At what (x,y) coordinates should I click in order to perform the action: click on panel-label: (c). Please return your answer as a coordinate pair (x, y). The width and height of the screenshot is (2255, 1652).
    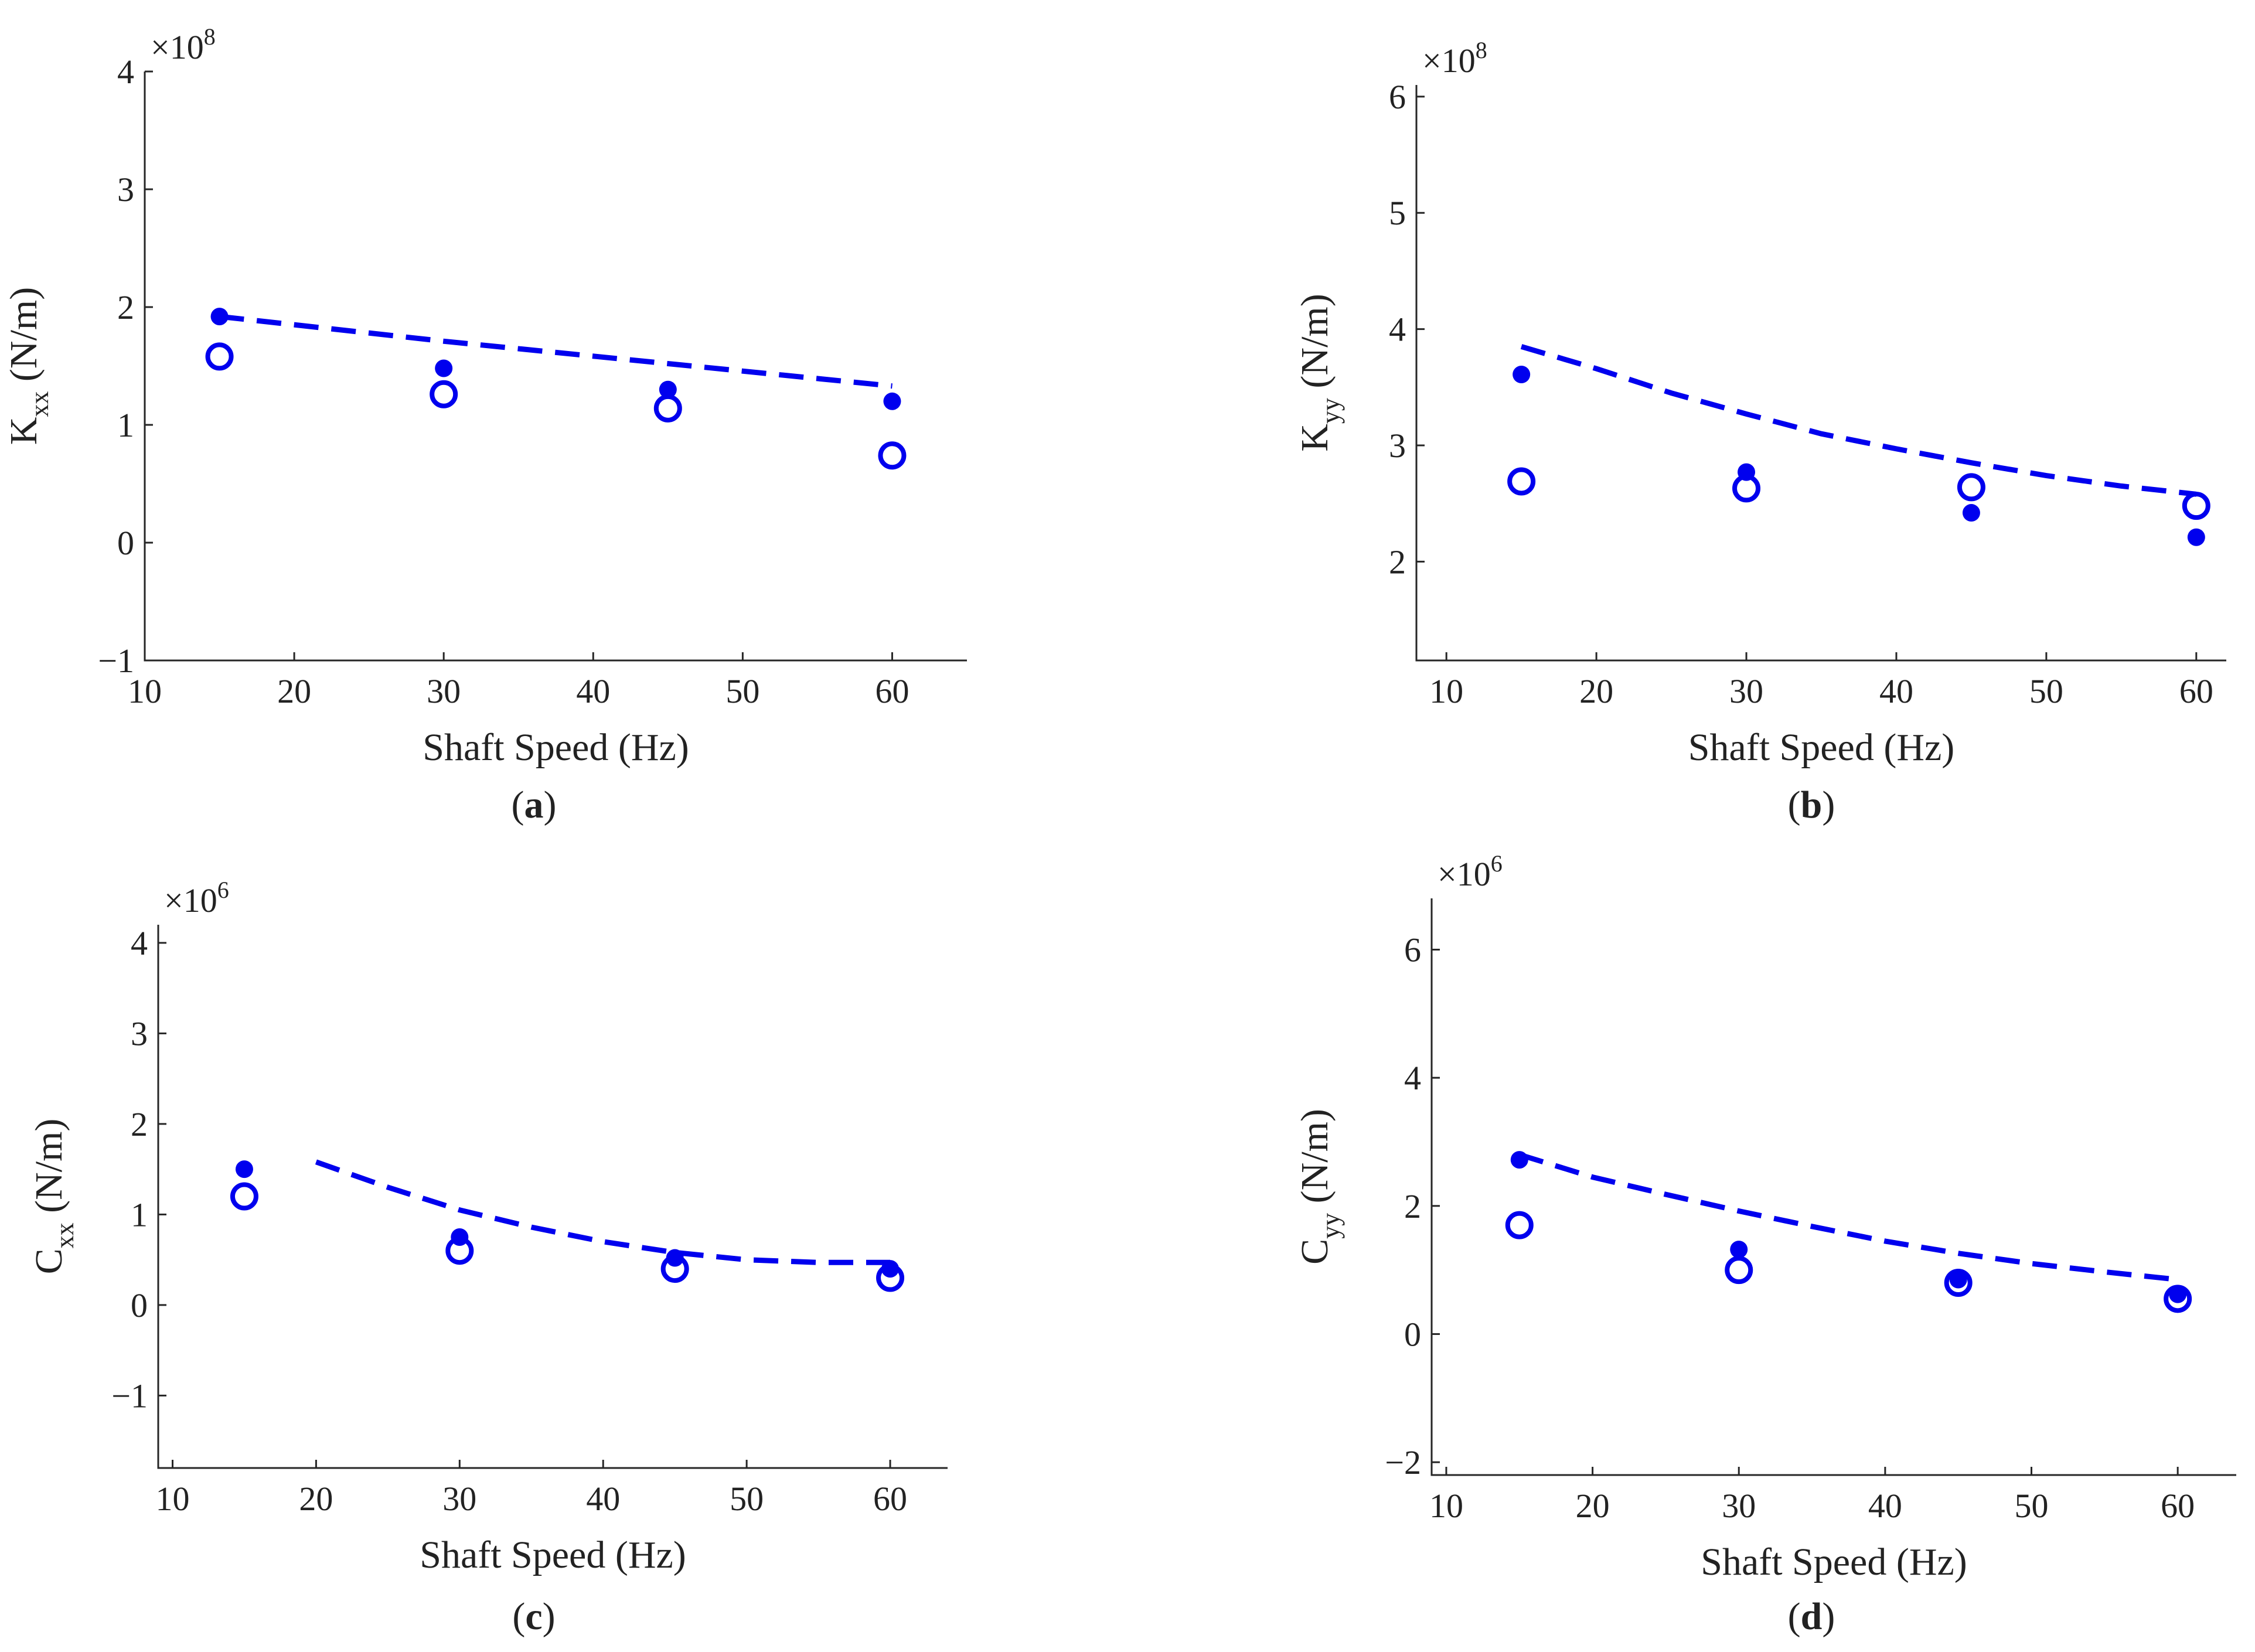
    Looking at the image, I should click on (534, 1616).